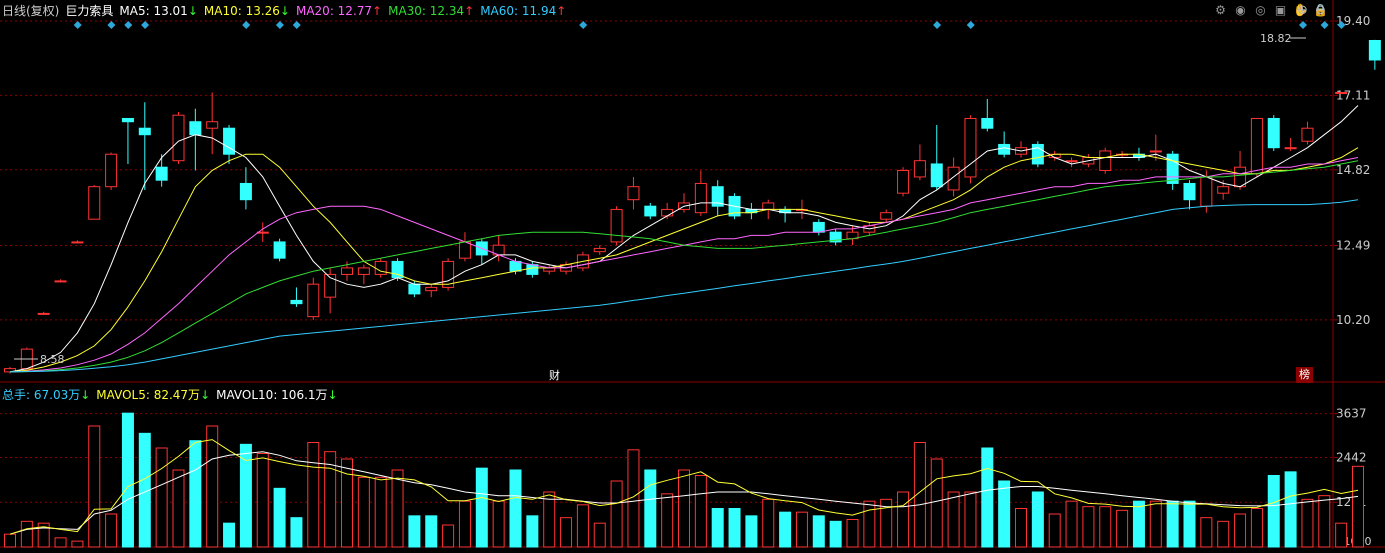 This screenshot has width=1385, height=553. I want to click on eye-icon: ◉, so click(1240, 10).